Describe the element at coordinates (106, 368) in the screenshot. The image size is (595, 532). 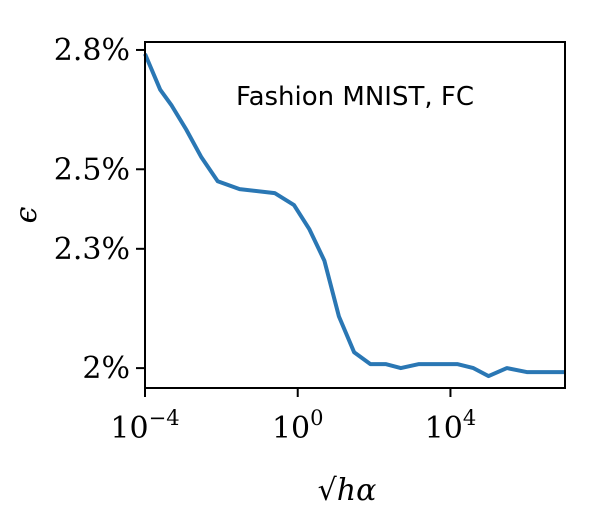
I see `y-tick-label: 2%` at that location.